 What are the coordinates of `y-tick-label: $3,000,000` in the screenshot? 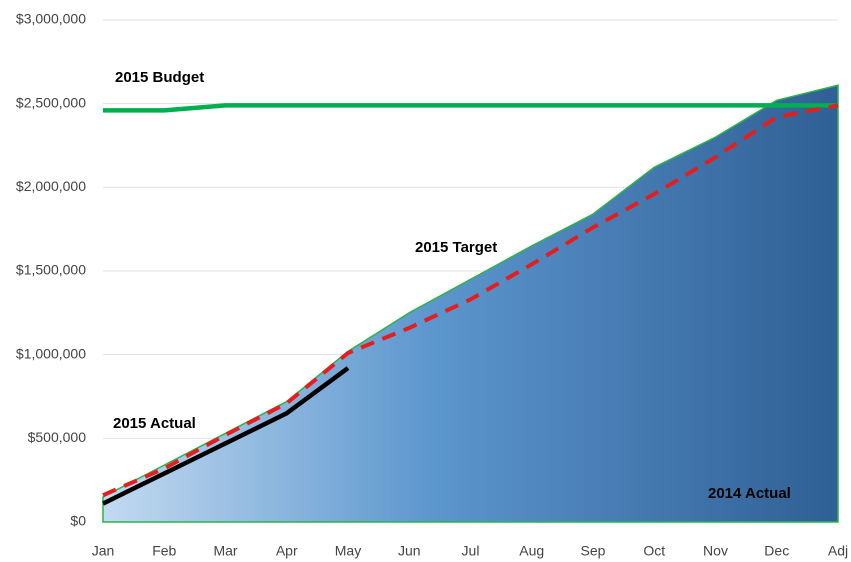 It's located at (51, 19).